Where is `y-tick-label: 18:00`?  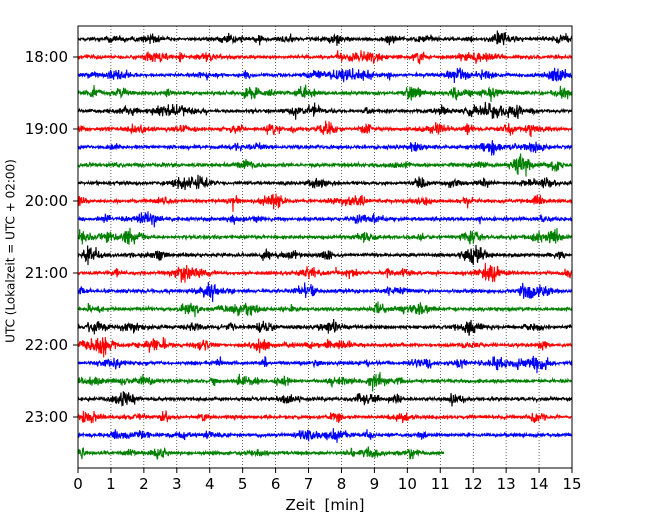
y-tick-label: 18:00 is located at coordinates (46, 57).